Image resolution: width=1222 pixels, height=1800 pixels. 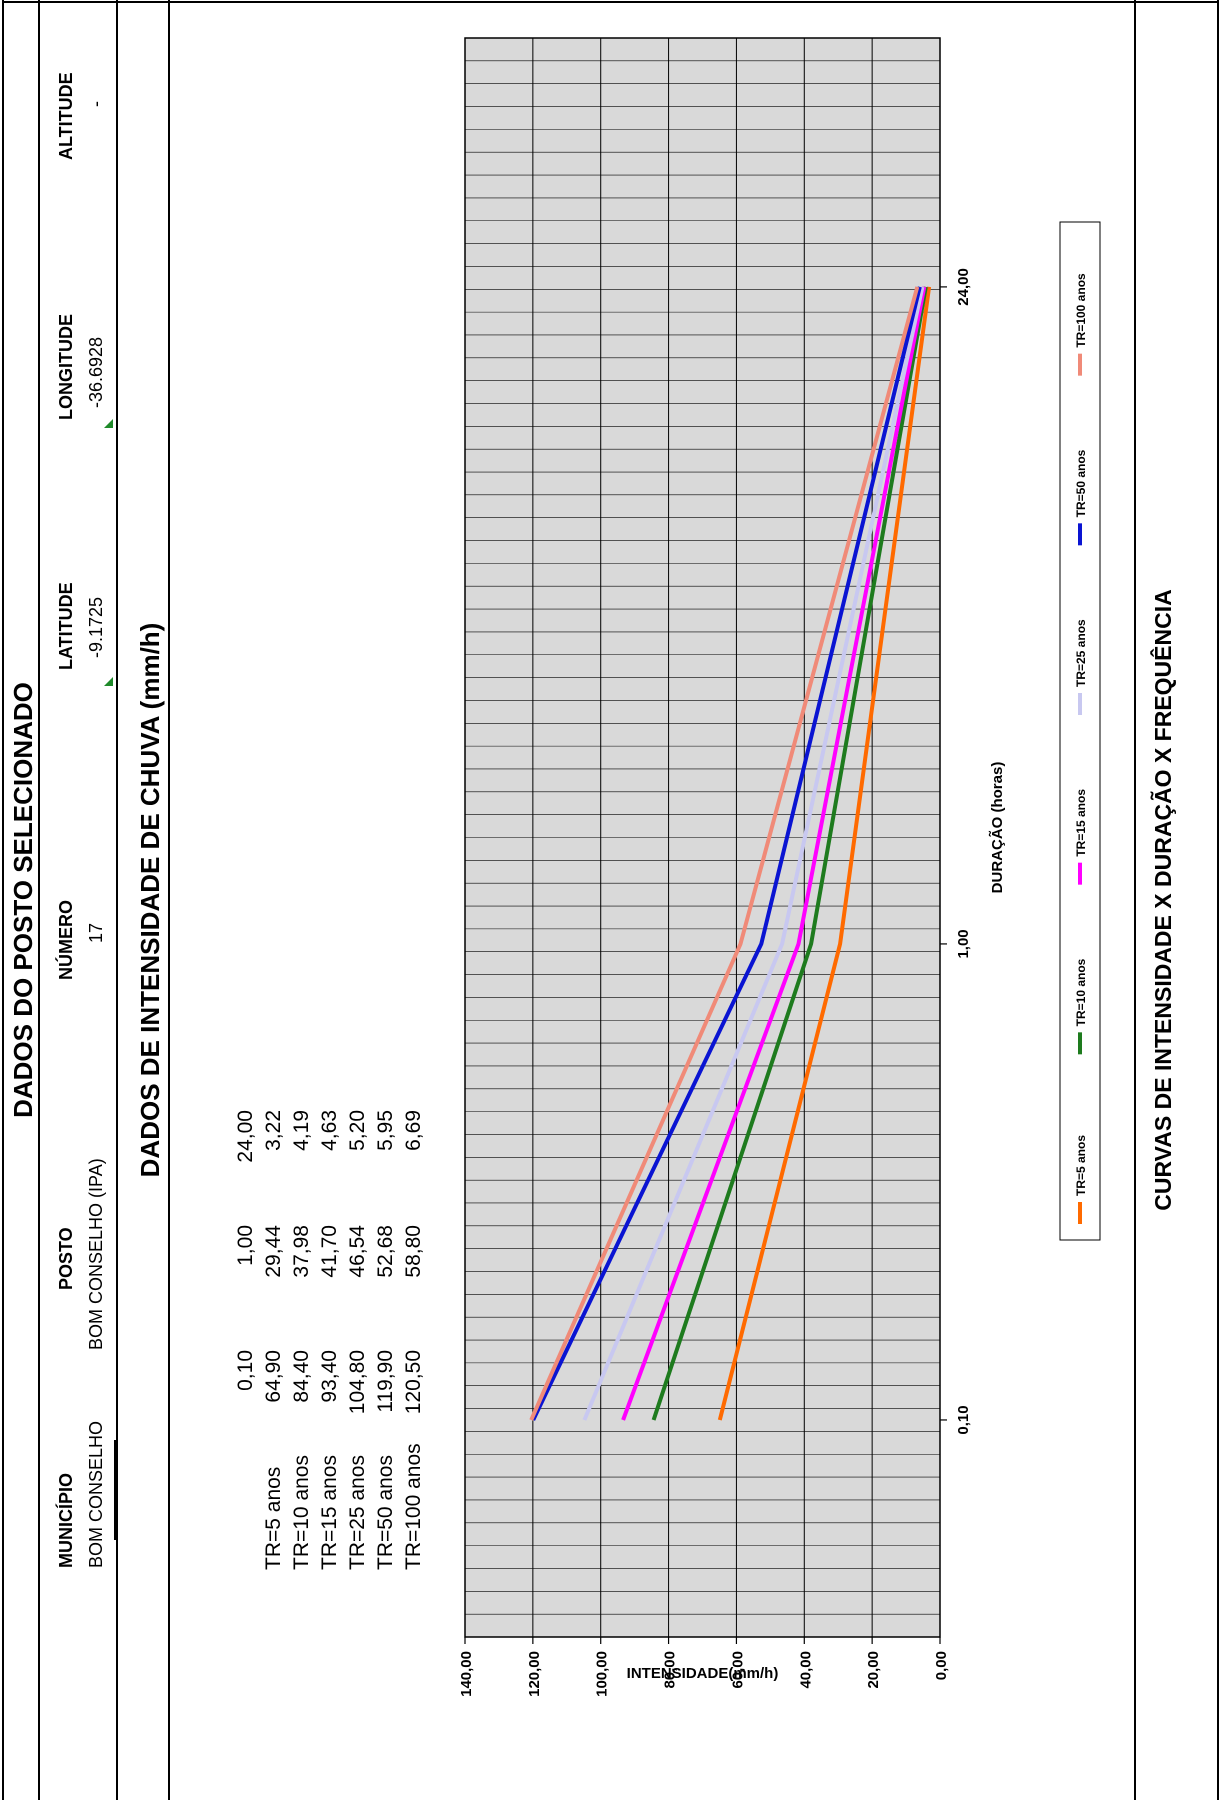 What do you see at coordinates (737, 1670) in the screenshot?
I see `y-tick-label: 60,00` at bounding box center [737, 1670].